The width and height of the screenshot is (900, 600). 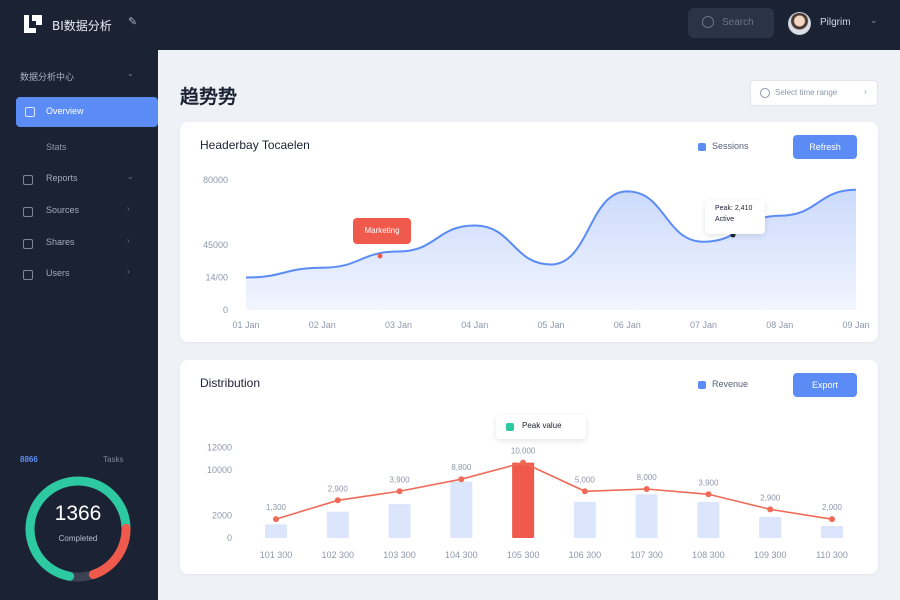 What do you see at coordinates (222, 515) in the screenshot?
I see `y-tick-label: 2000` at bounding box center [222, 515].